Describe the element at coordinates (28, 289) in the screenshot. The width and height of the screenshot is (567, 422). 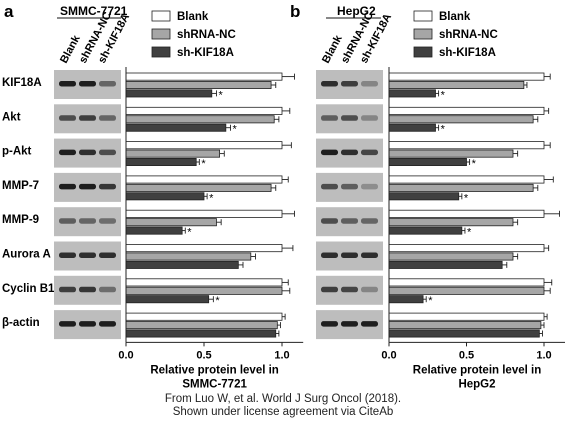
I see `protein-label: Cyclin B1` at that location.